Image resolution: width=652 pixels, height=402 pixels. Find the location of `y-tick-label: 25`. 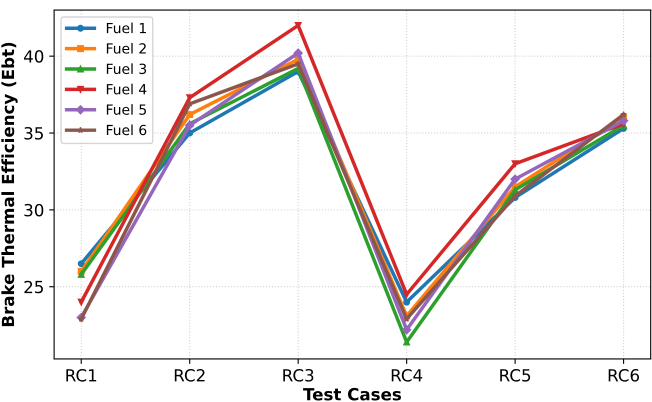

y-tick-label: 25 is located at coordinates (33, 287).